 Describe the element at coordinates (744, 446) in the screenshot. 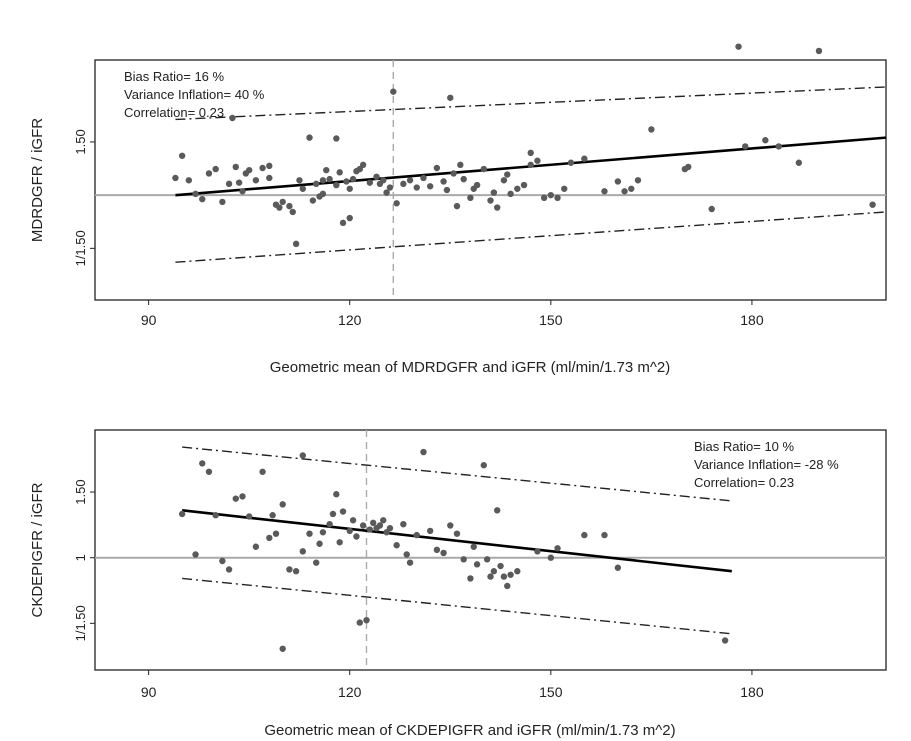

I see `stat-bias-ratio: Bias Ratio= 10 %` at that location.